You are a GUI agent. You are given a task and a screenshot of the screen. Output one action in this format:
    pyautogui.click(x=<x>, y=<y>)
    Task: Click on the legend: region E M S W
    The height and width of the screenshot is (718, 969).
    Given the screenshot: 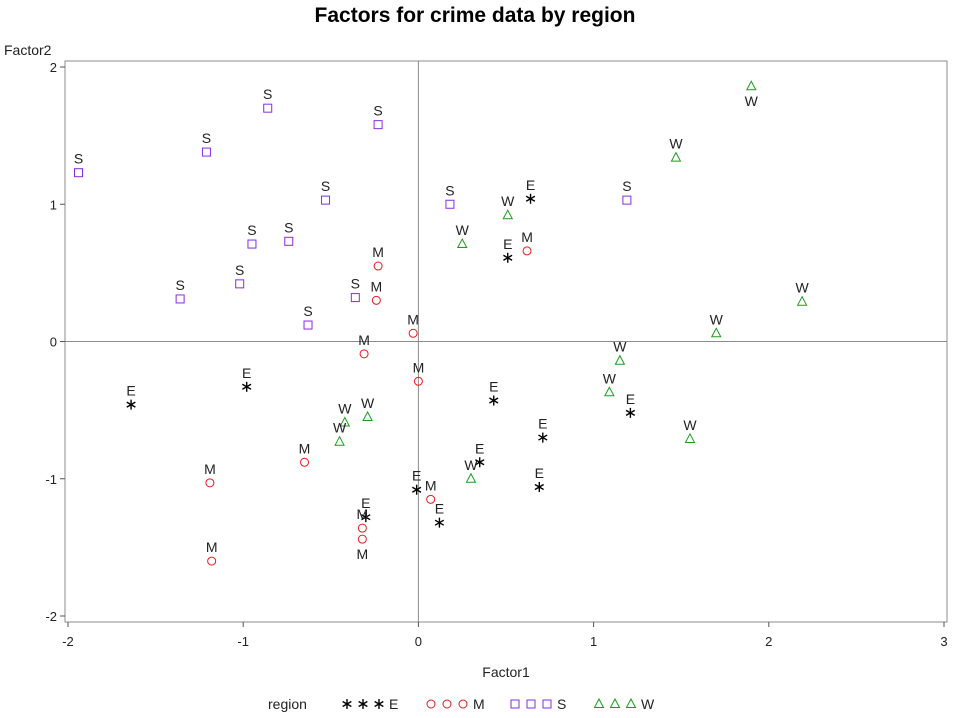 What is the action you would take?
    pyautogui.click(x=461, y=704)
    